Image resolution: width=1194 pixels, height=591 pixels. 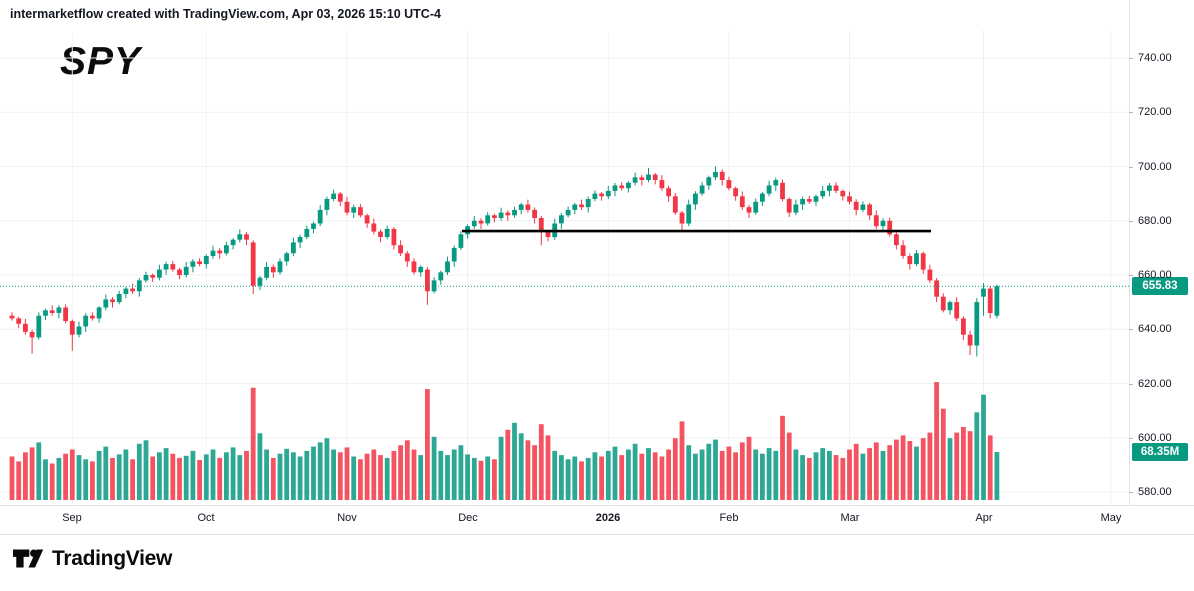 I want to click on symbol-watermark: SPY, so click(x=101, y=61).